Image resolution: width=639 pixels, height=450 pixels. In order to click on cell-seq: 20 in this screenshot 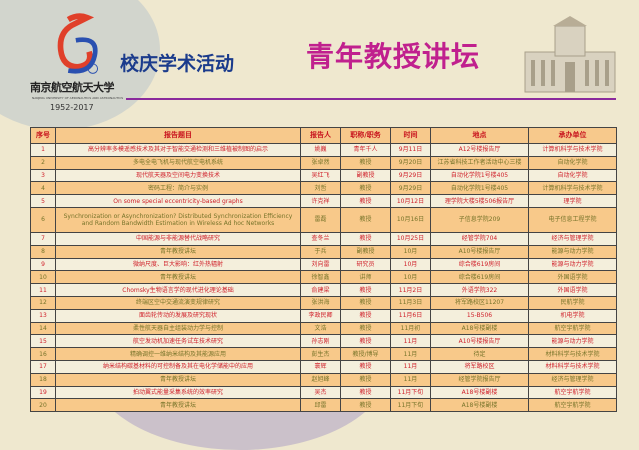, I will do `click(43, 405)`.